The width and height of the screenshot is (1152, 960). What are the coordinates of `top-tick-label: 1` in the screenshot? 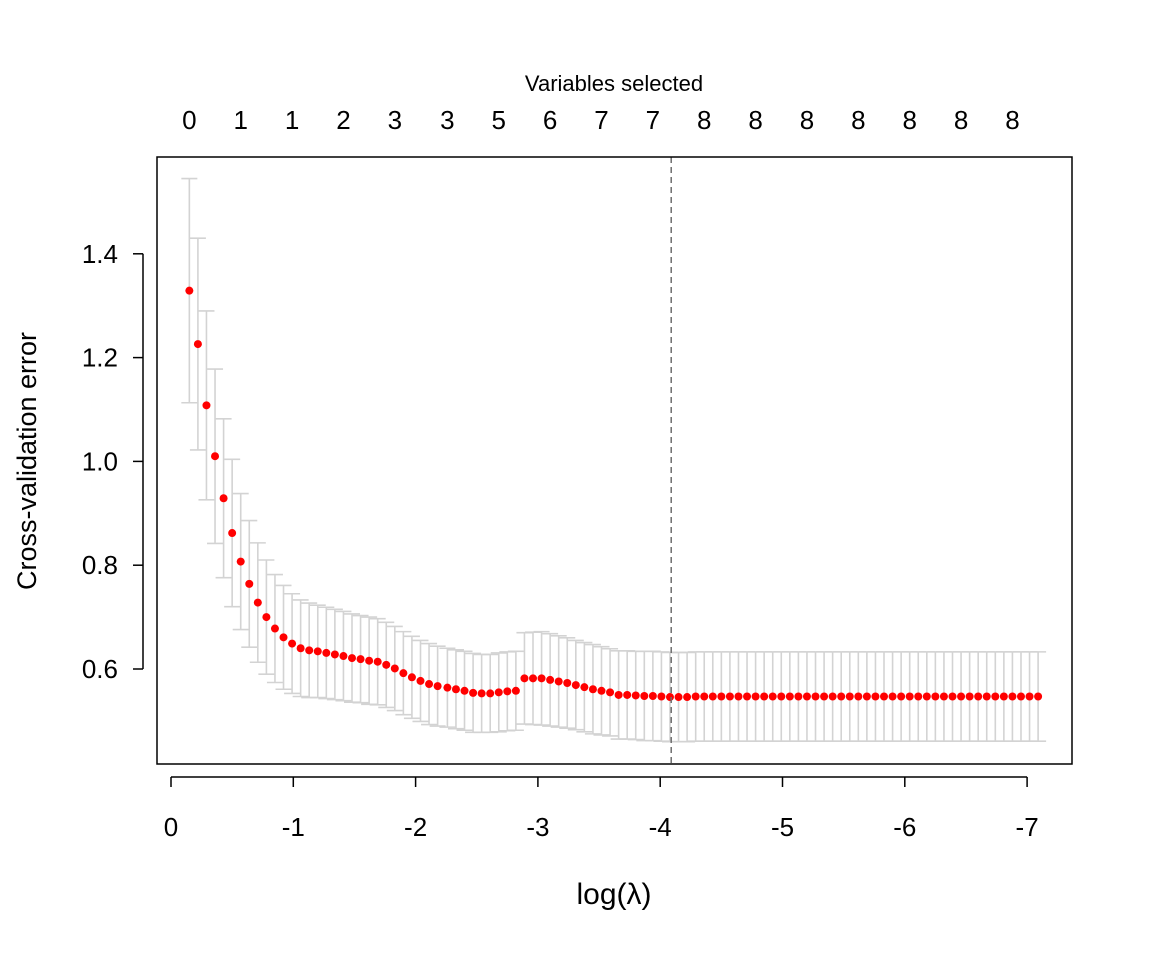 It's located at (292, 120).